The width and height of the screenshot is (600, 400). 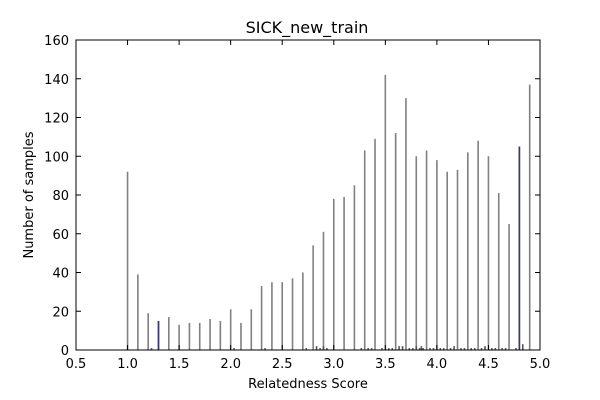 What do you see at coordinates (56, 80) in the screenshot?
I see `y-tick-label: 140` at bounding box center [56, 80].